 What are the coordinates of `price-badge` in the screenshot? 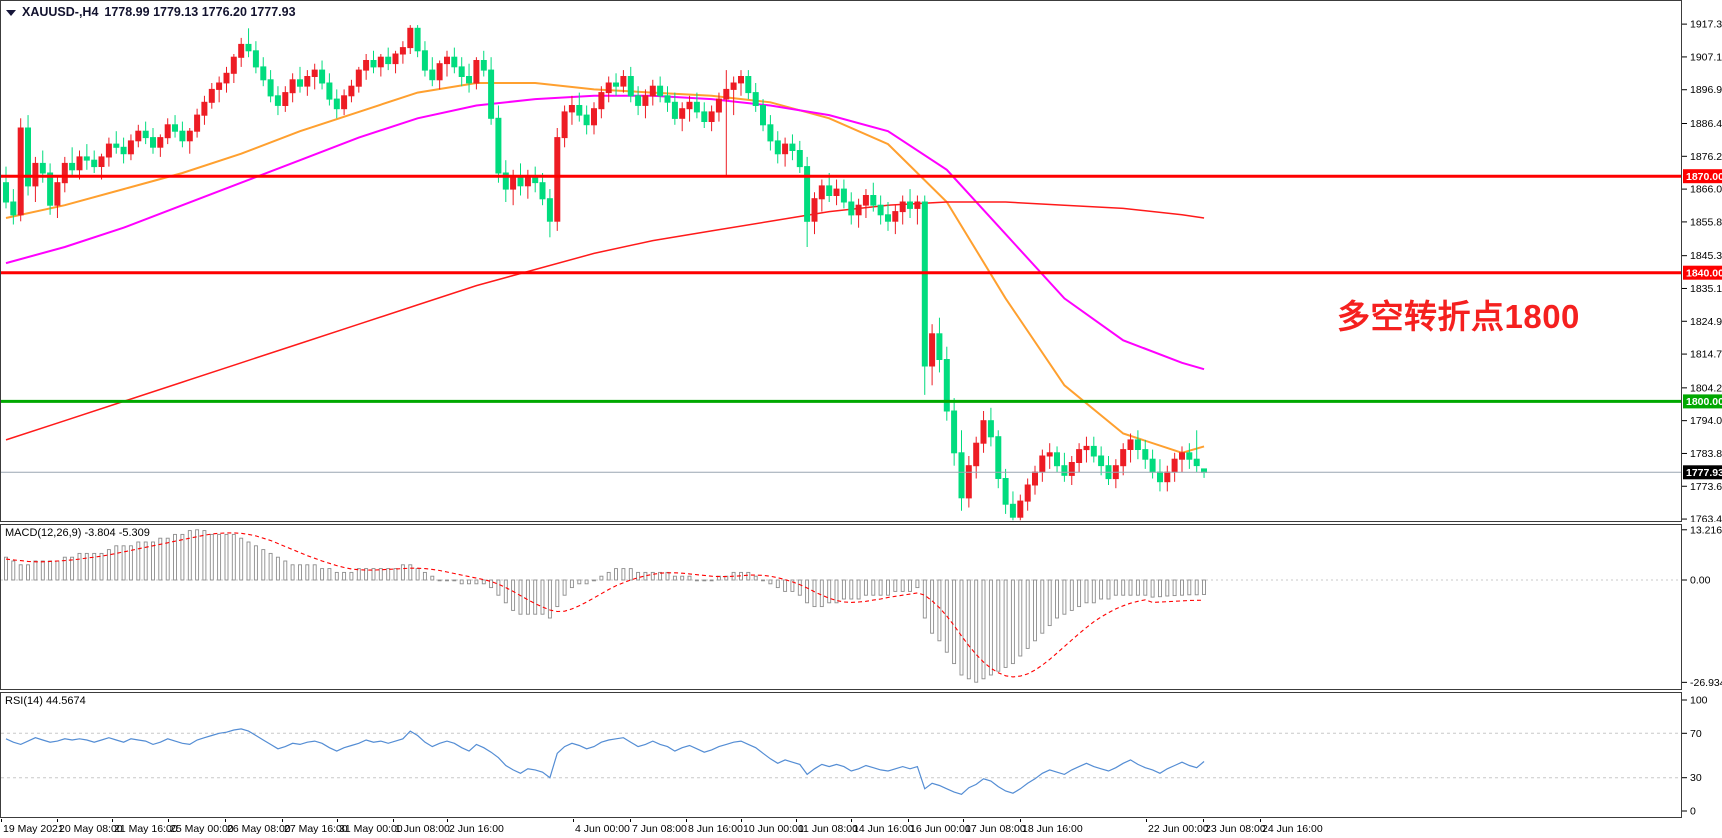 It's located at (1702, 176).